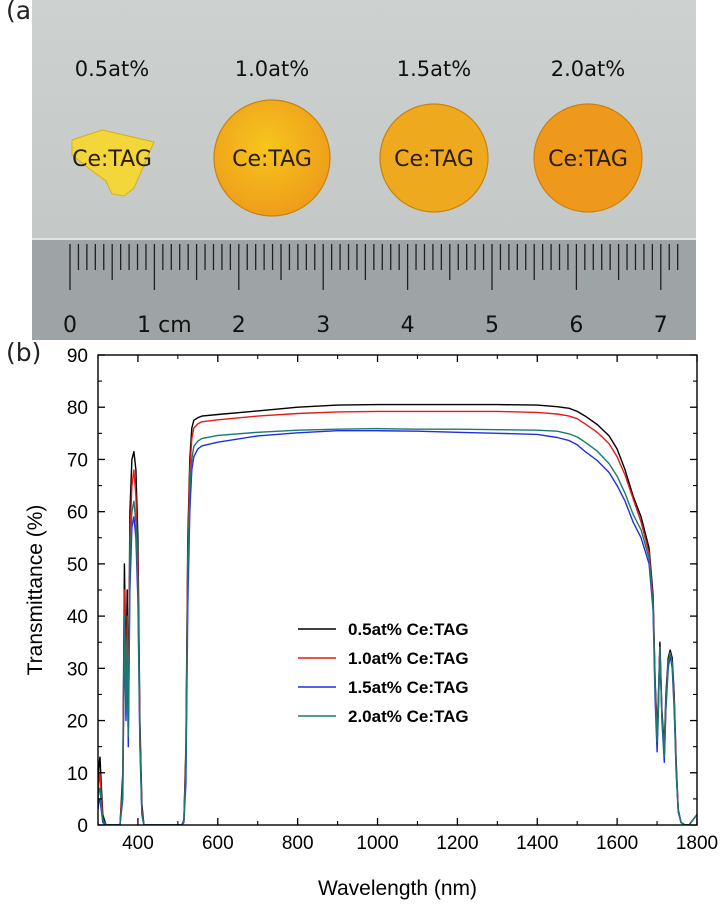 This screenshot has width=728, height=909. What do you see at coordinates (77, 356) in the screenshot?
I see `y-tick-label: 90` at bounding box center [77, 356].